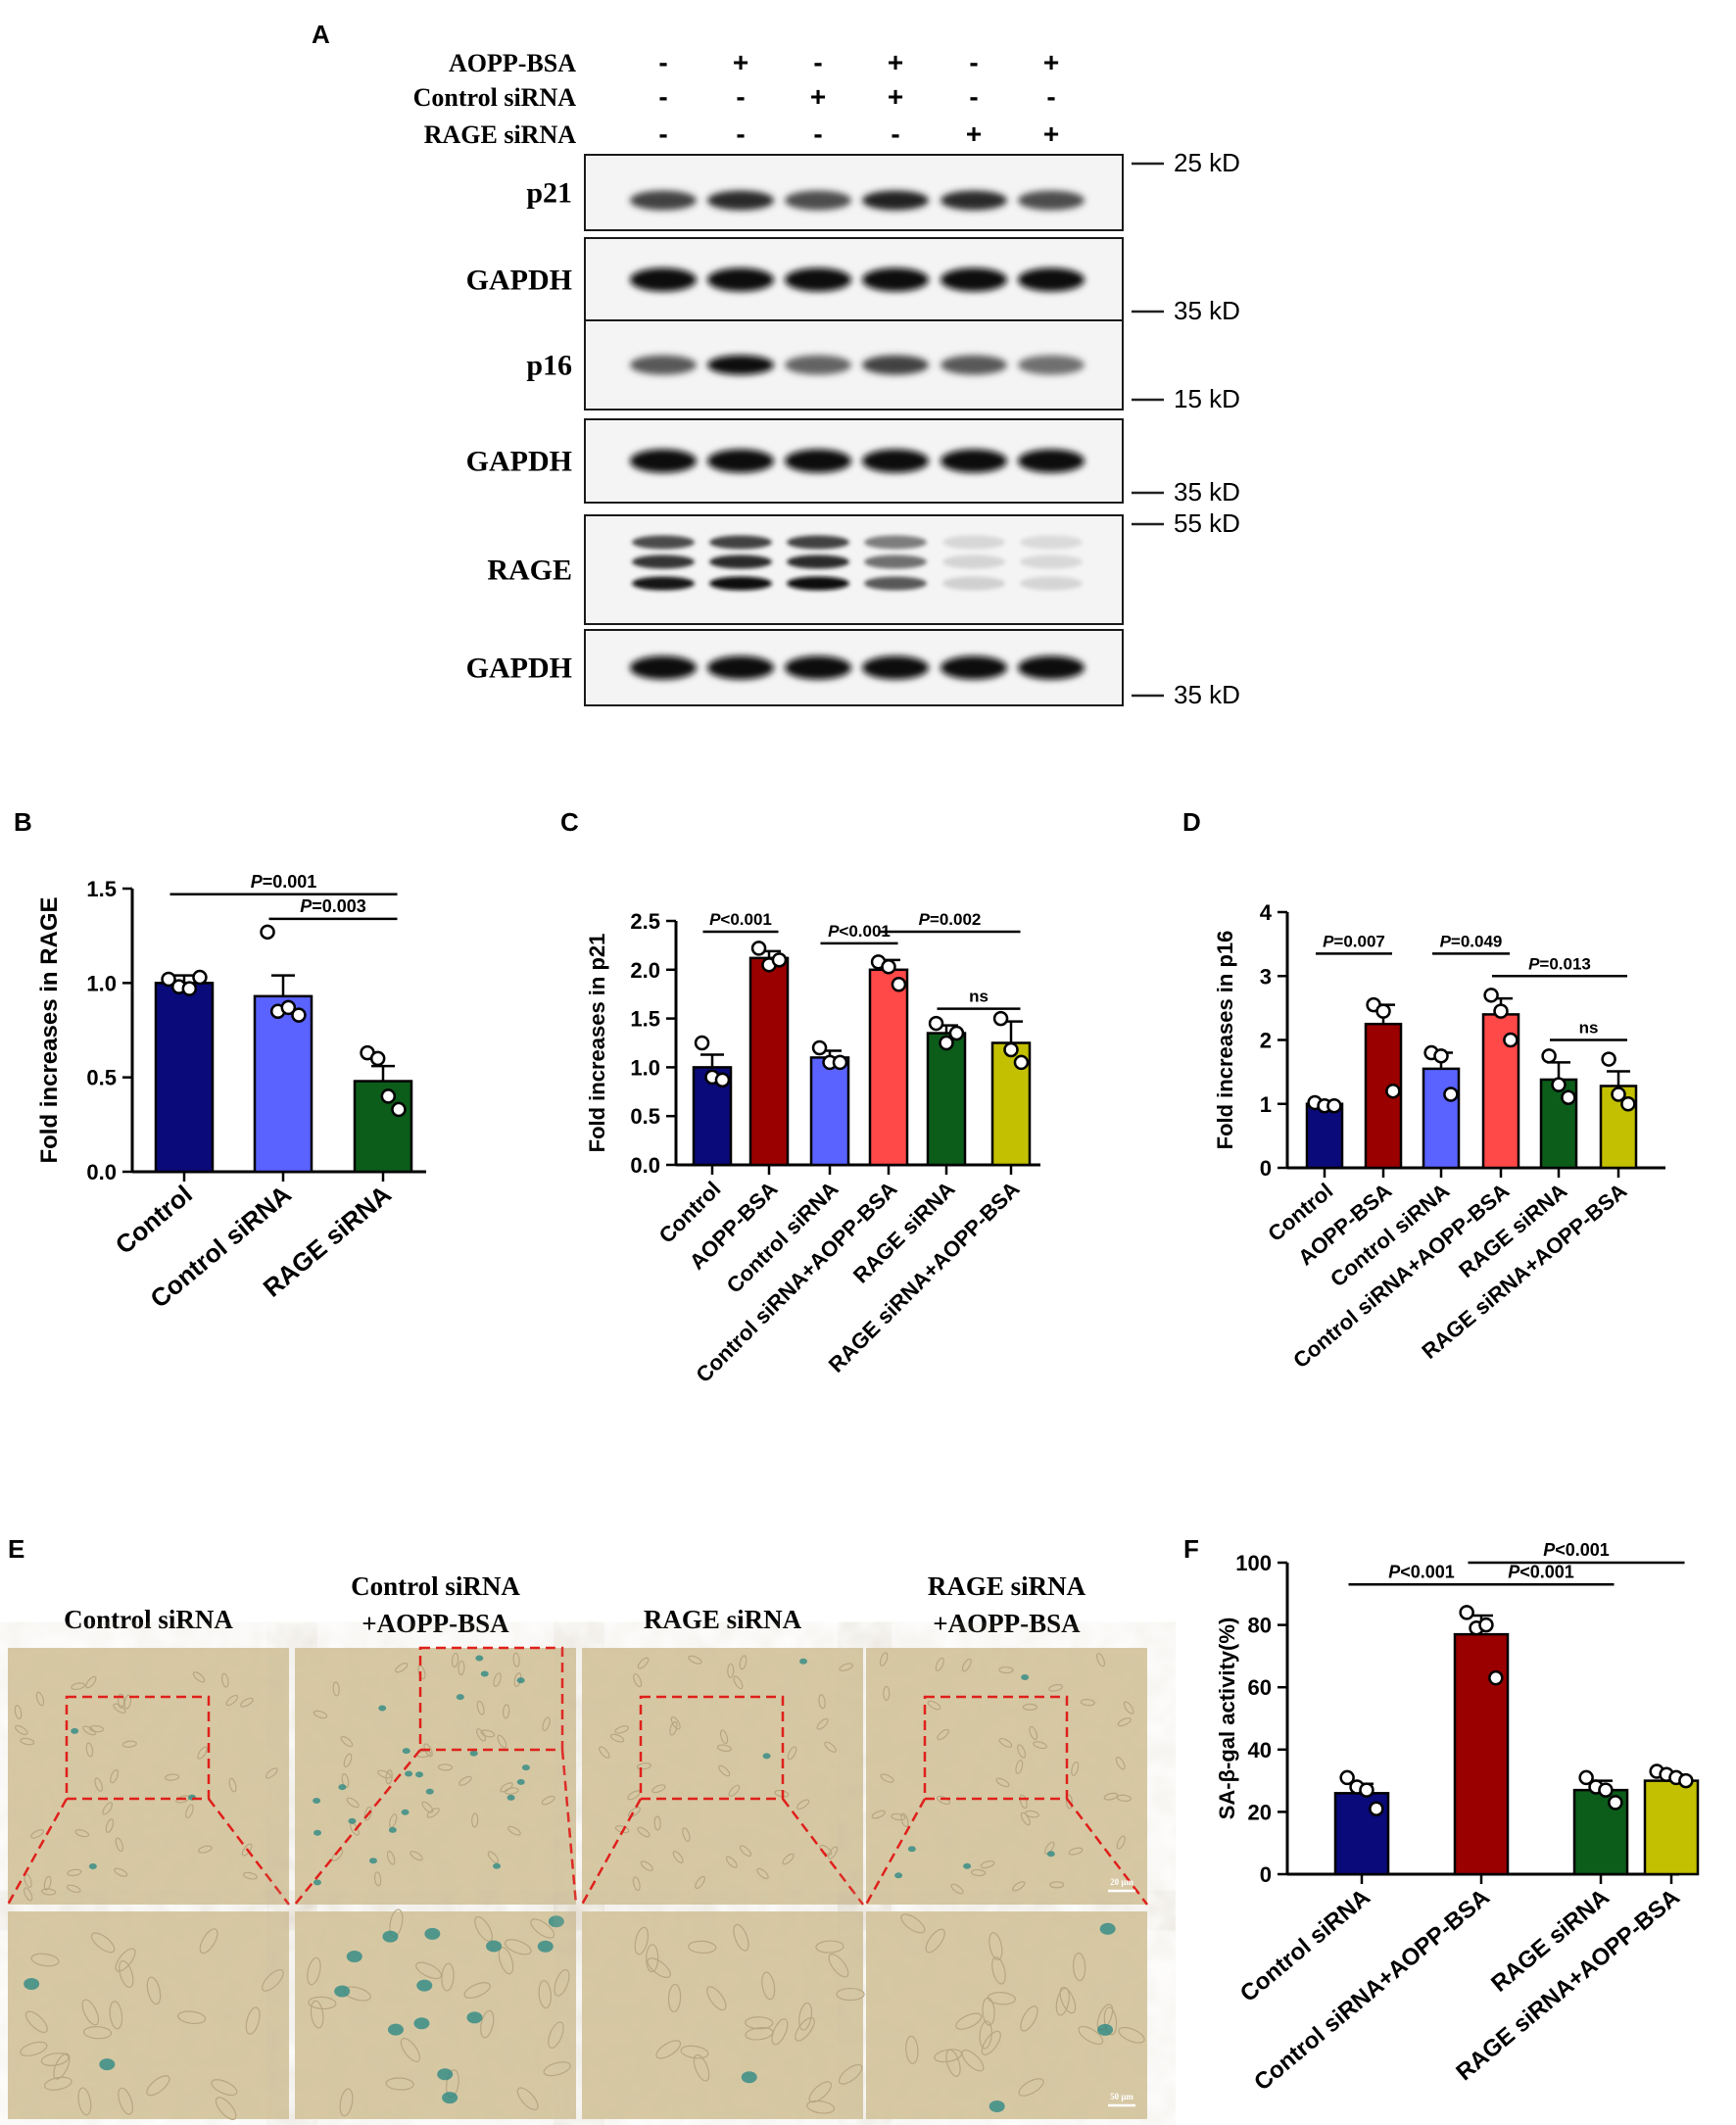 This screenshot has height=2125, width=1736. What do you see at coordinates (501, 135) in the screenshot?
I see `treatment-label: RAGE siRNA` at bounding box center [501, 135].